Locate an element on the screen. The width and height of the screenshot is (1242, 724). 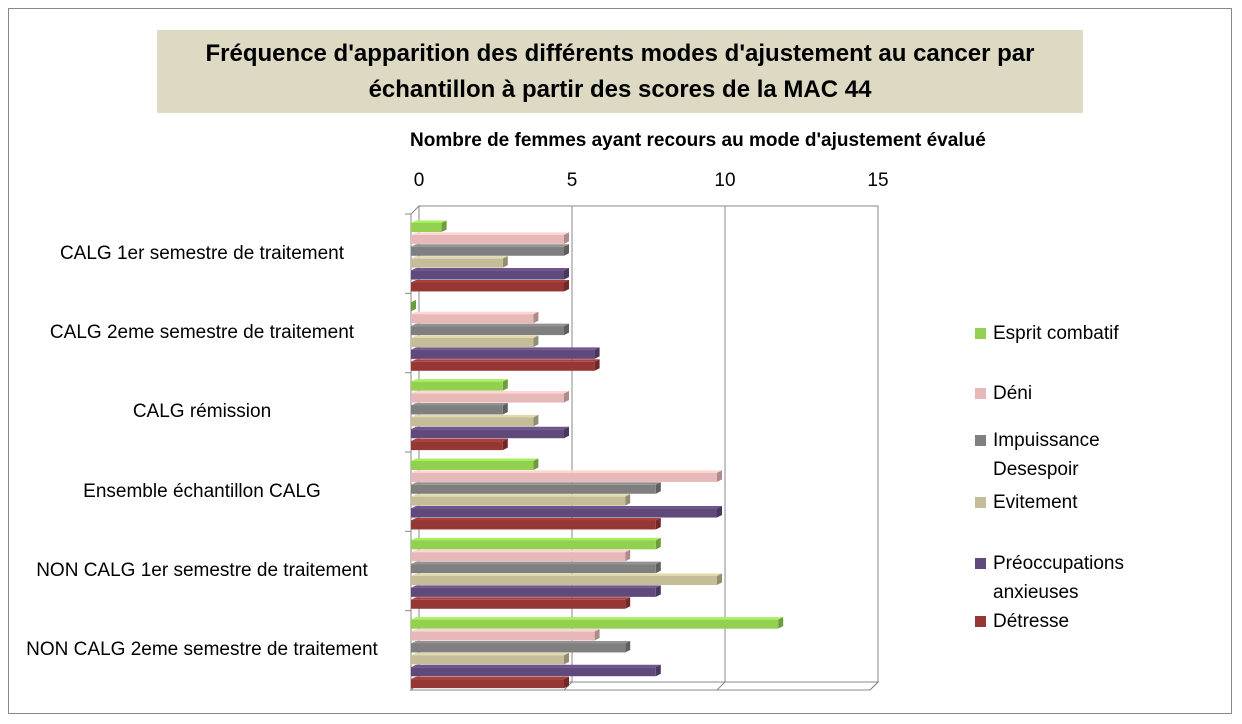
legend-label: Impuissance Desespoir is located at coordinates (1046, 455).